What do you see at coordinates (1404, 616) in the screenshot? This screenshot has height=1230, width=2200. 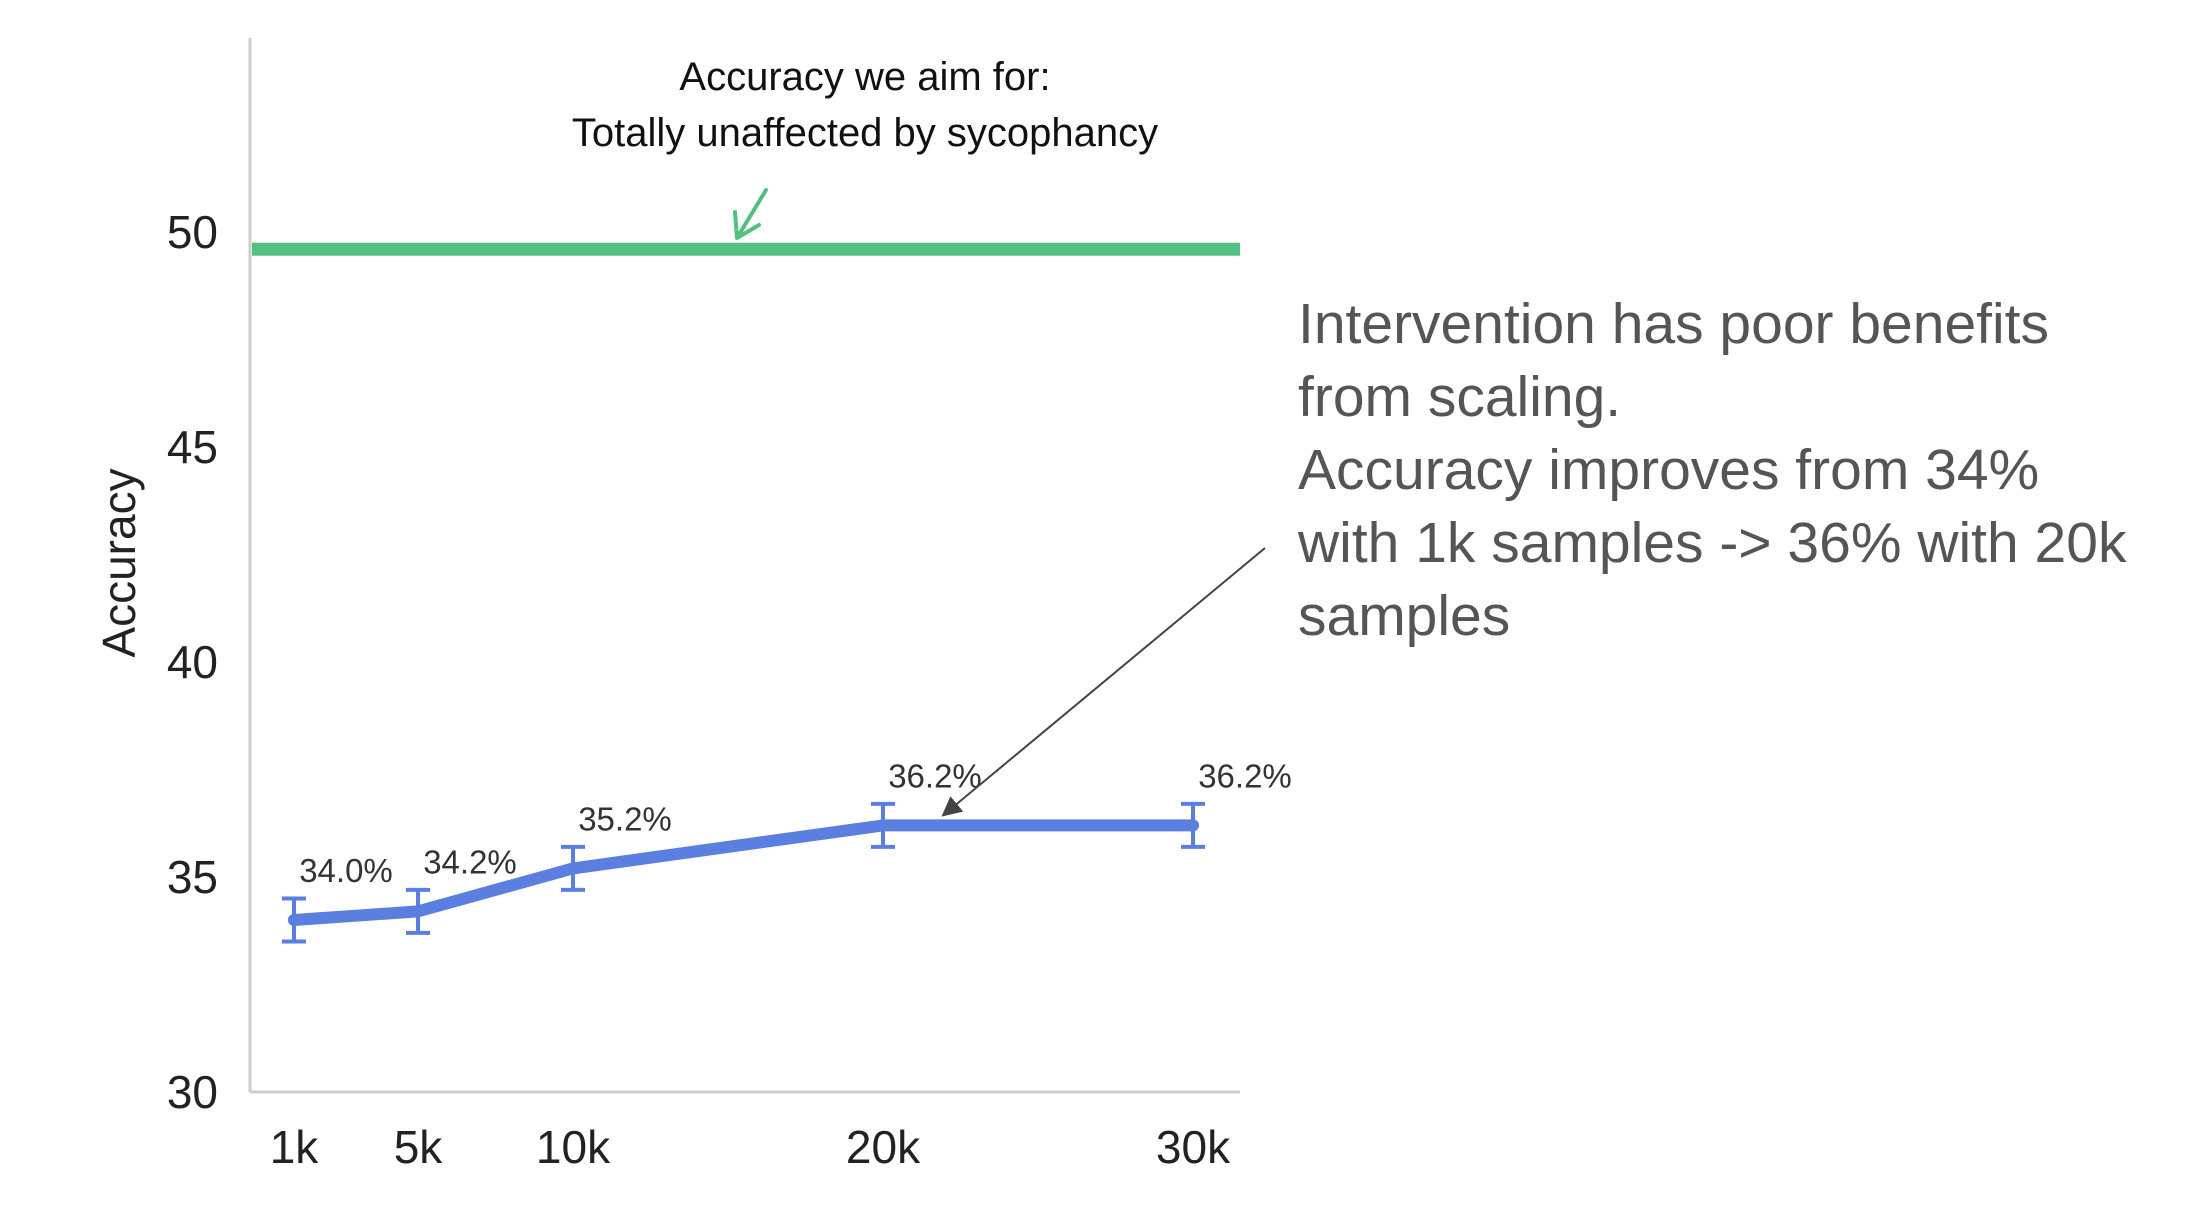 I see `annotation-line-5: samples` at bounding box center [1404, 616].